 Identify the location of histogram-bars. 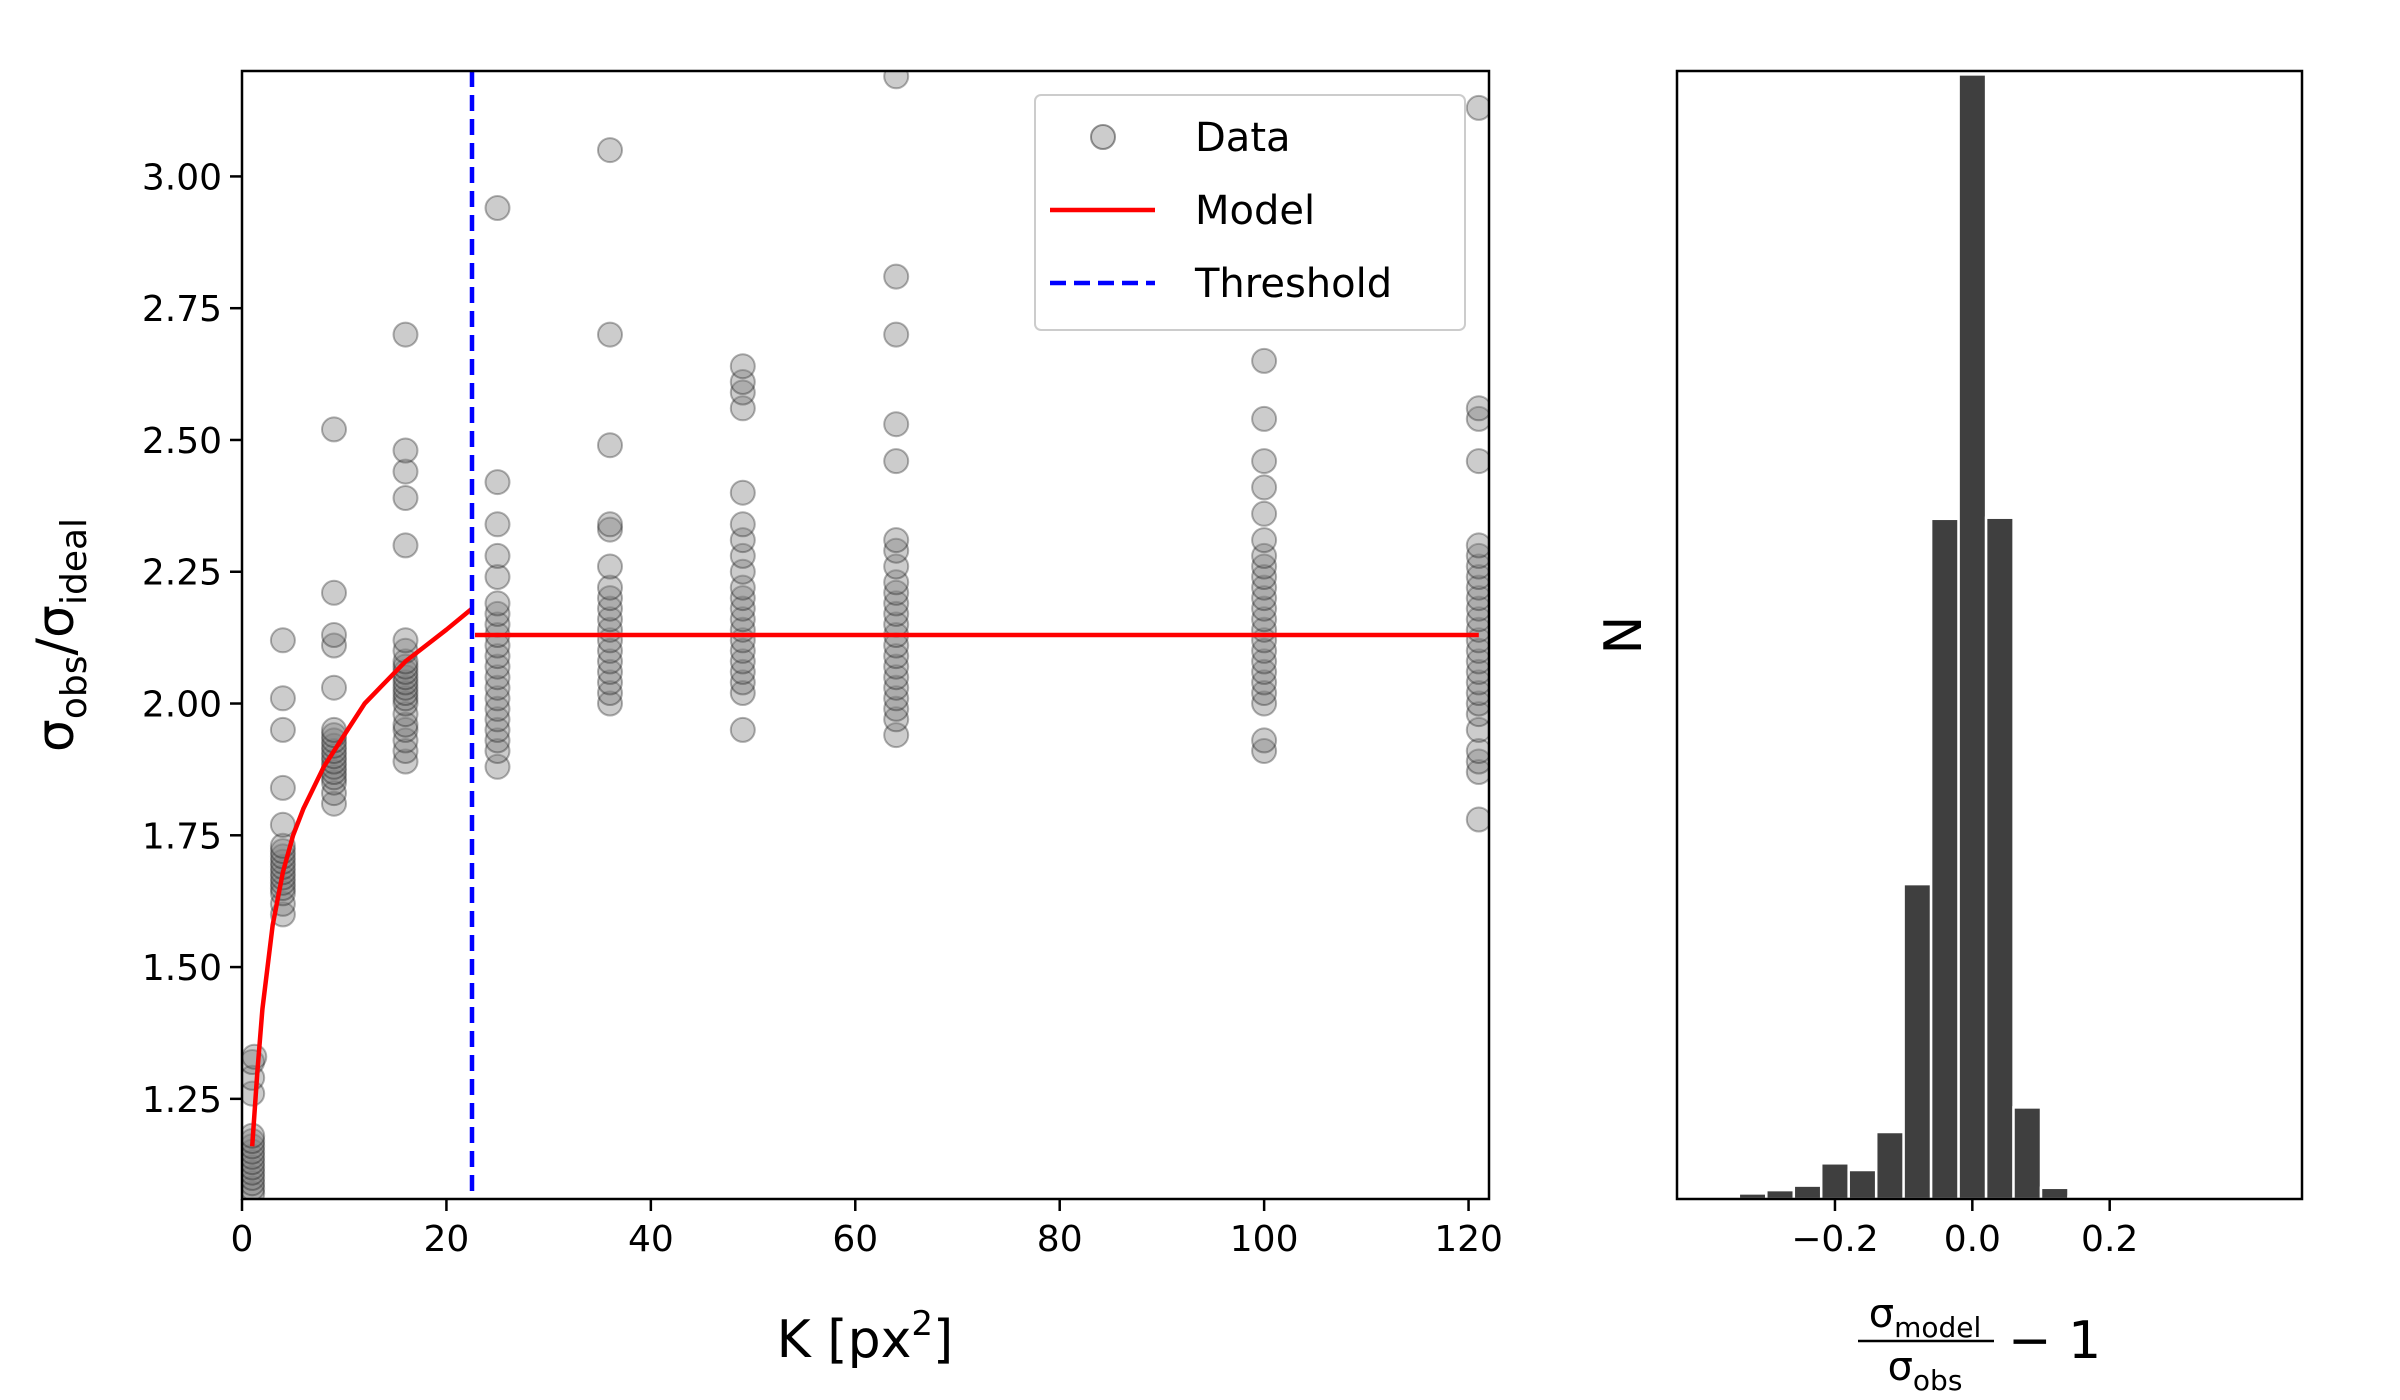
(1904, 636).